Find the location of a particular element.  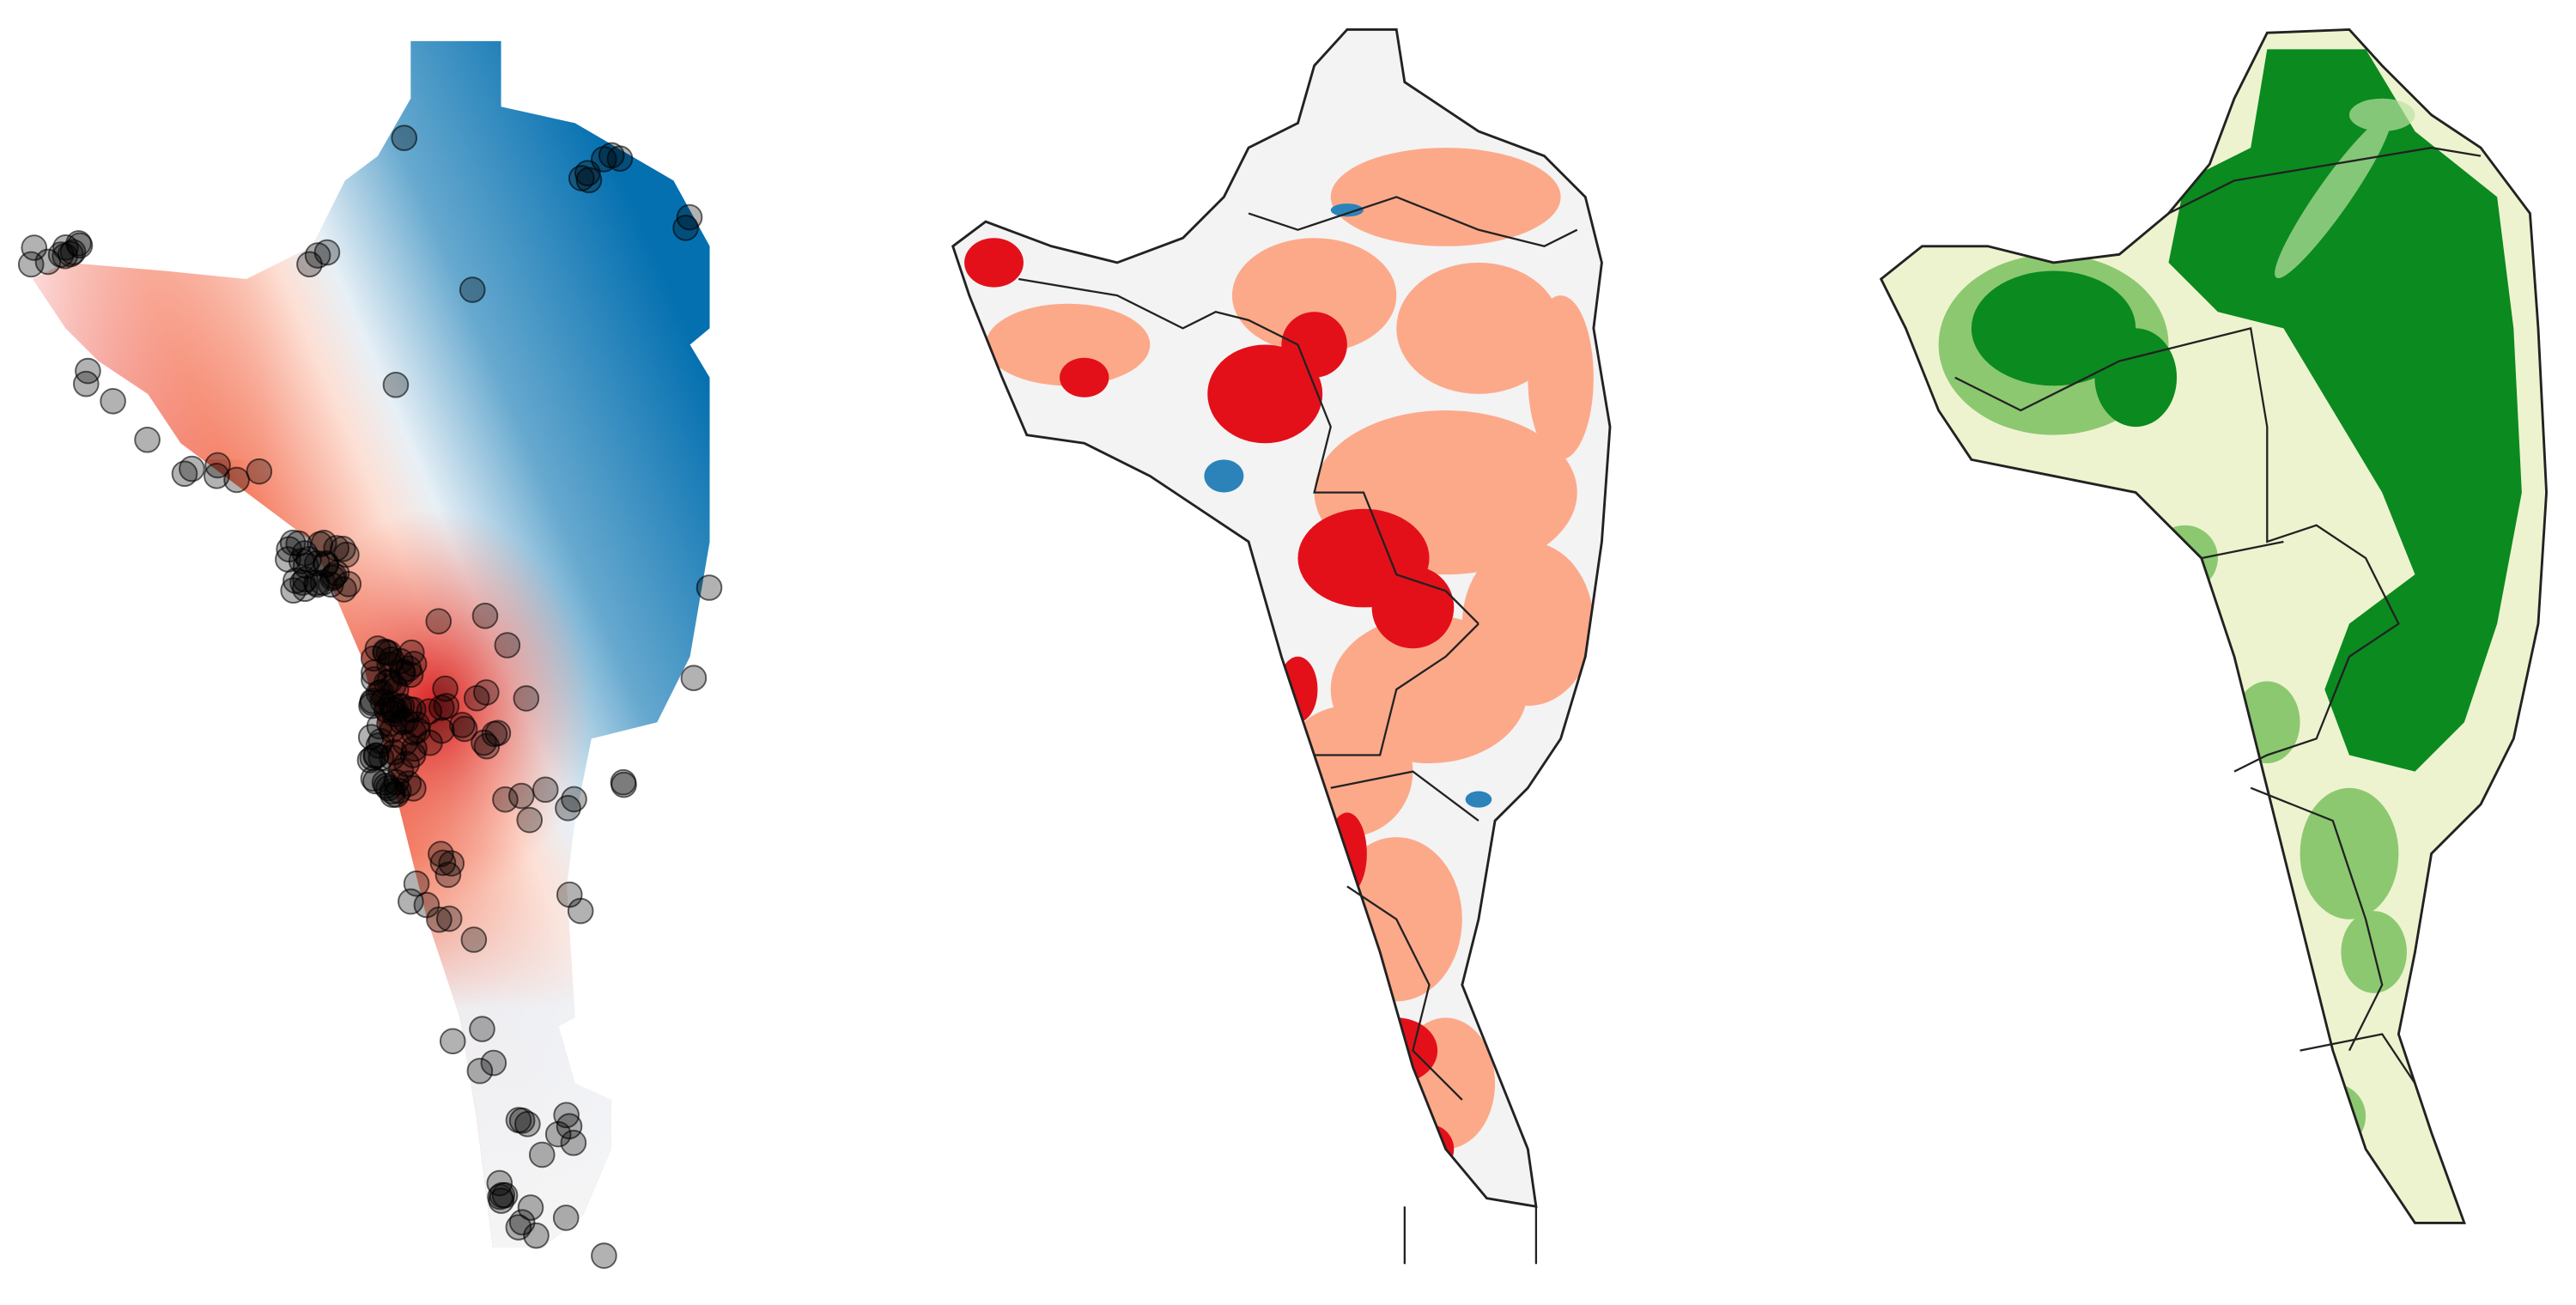

vegetation-light is located at coordinates (2345, 188).